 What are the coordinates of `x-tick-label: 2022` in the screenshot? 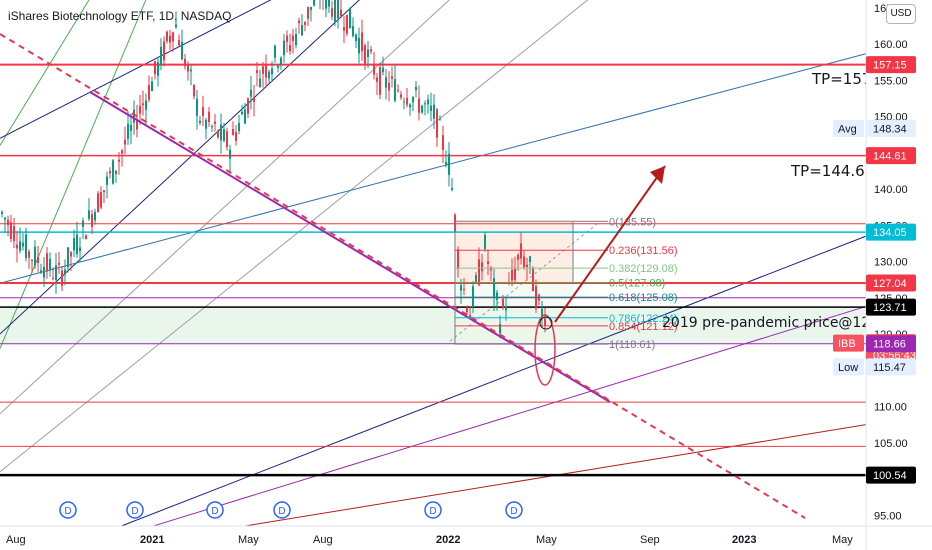 It's located at (448, 540).